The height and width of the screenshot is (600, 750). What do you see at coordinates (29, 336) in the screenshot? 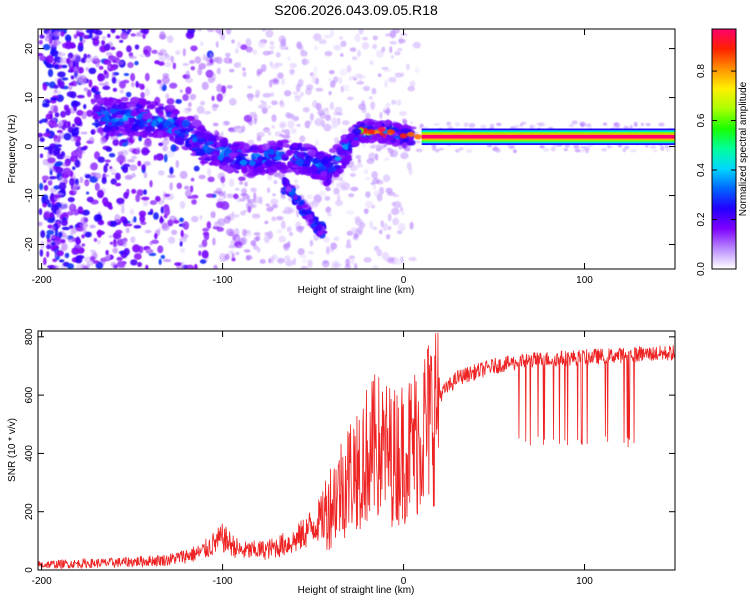
I see `y-tick-label: 800` at bounding box center [29, 336].